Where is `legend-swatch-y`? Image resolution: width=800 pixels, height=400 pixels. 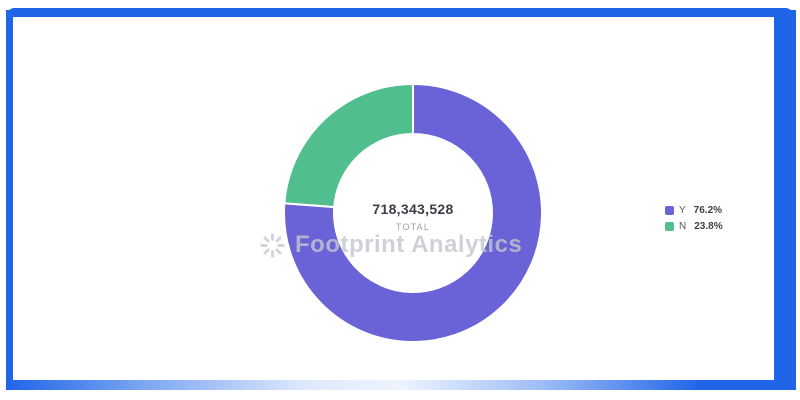
legend-swatch-y is located at coordinates (669, 210).